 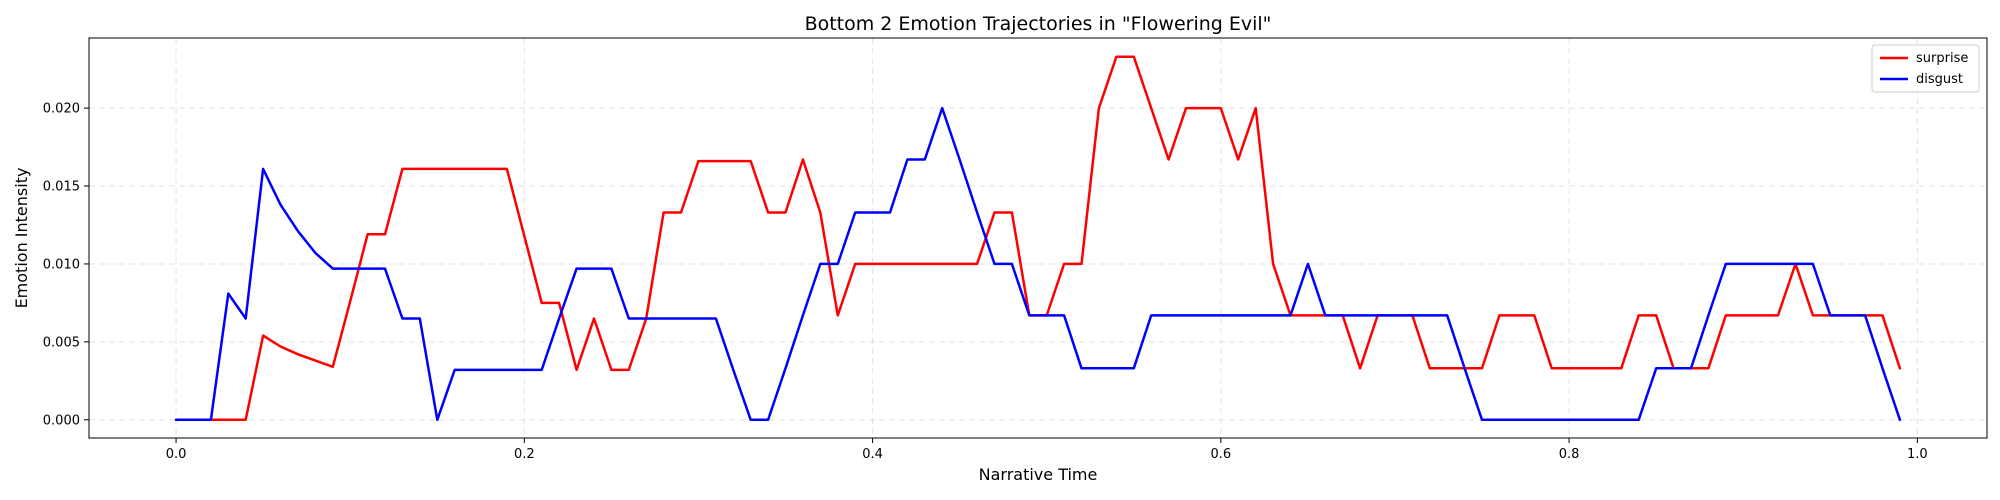 I want to click on y-tick-label: 0.015, so click(x=61, y=187).